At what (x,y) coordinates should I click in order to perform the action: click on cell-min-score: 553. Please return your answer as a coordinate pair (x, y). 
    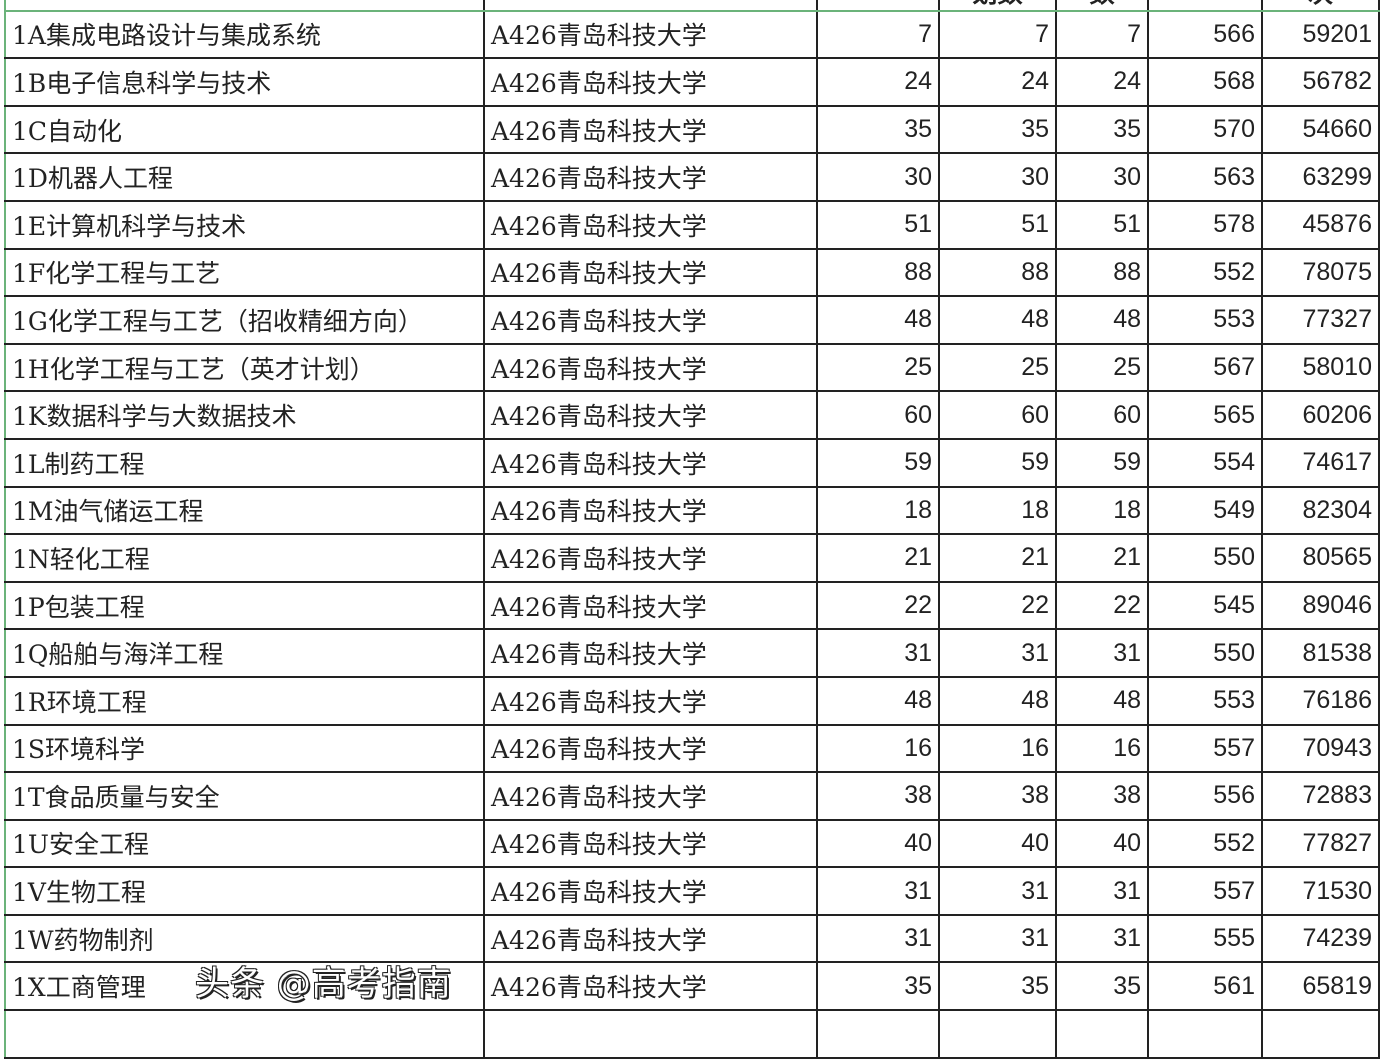
    Looking at the image, I should click on (1205, 320).